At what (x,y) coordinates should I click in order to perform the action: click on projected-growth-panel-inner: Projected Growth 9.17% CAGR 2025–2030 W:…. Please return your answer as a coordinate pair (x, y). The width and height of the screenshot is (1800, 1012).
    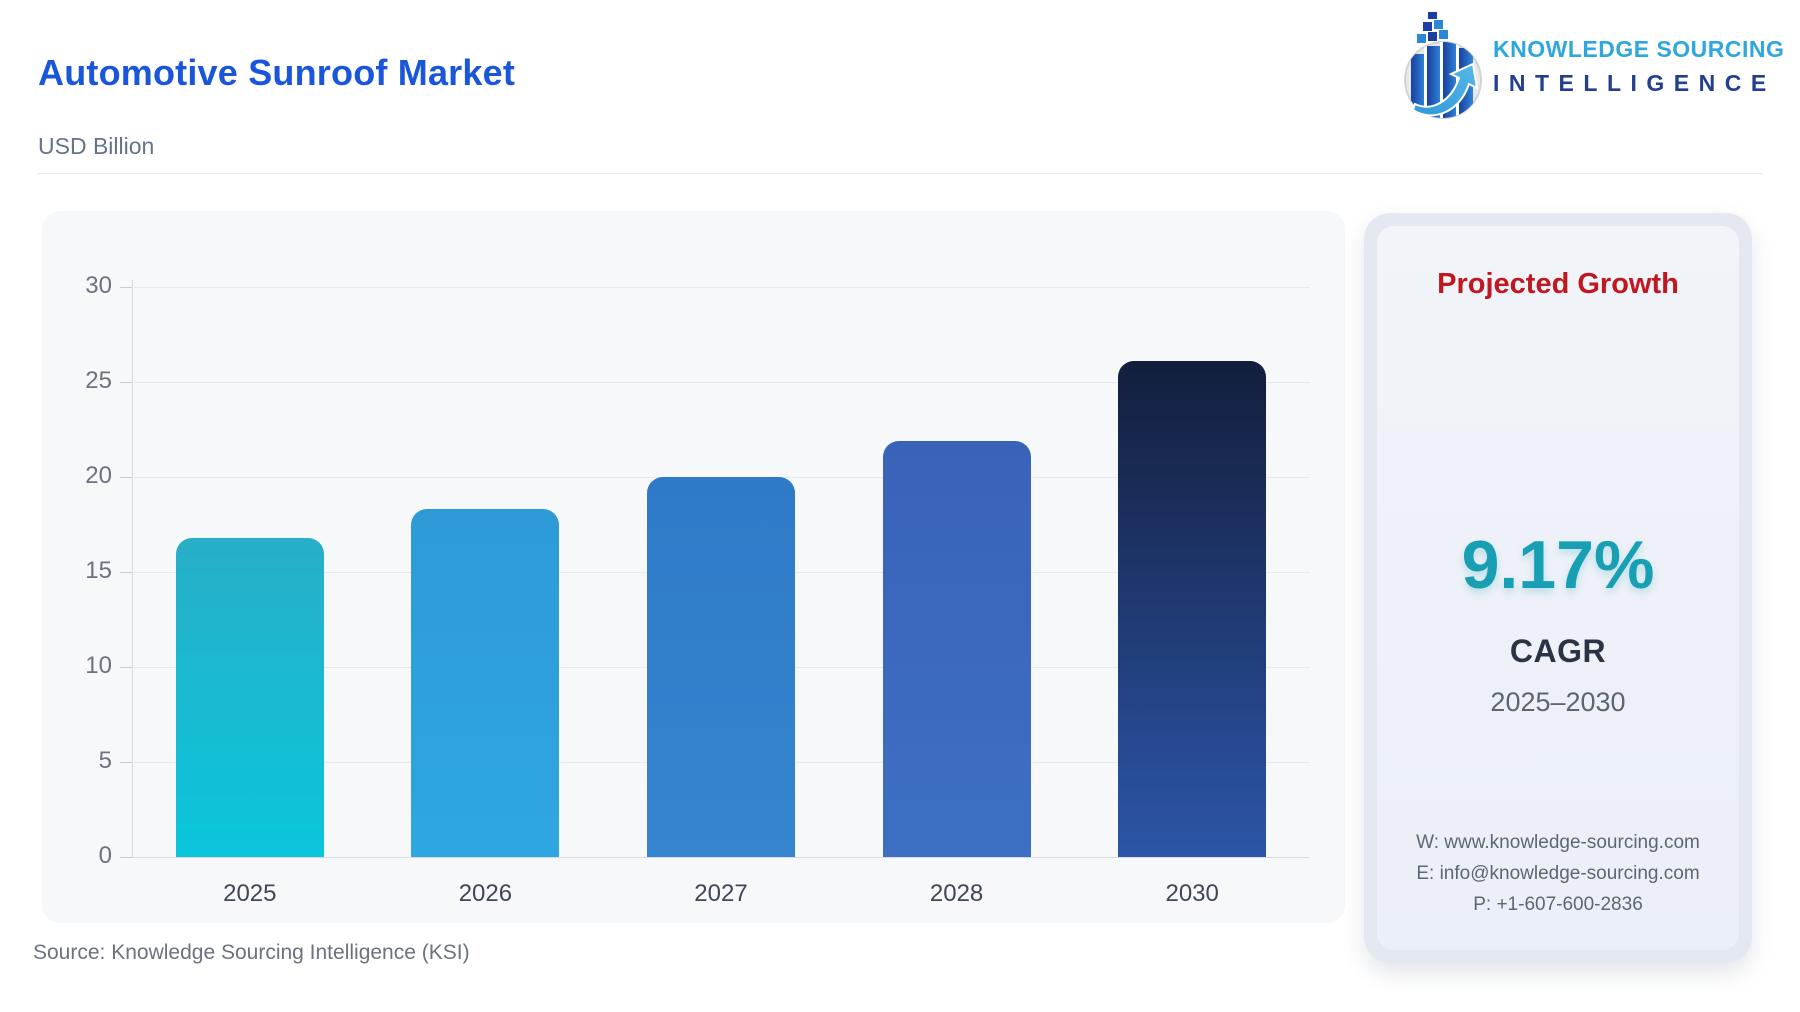
    Looking at the image, I should click on (1558, 588).